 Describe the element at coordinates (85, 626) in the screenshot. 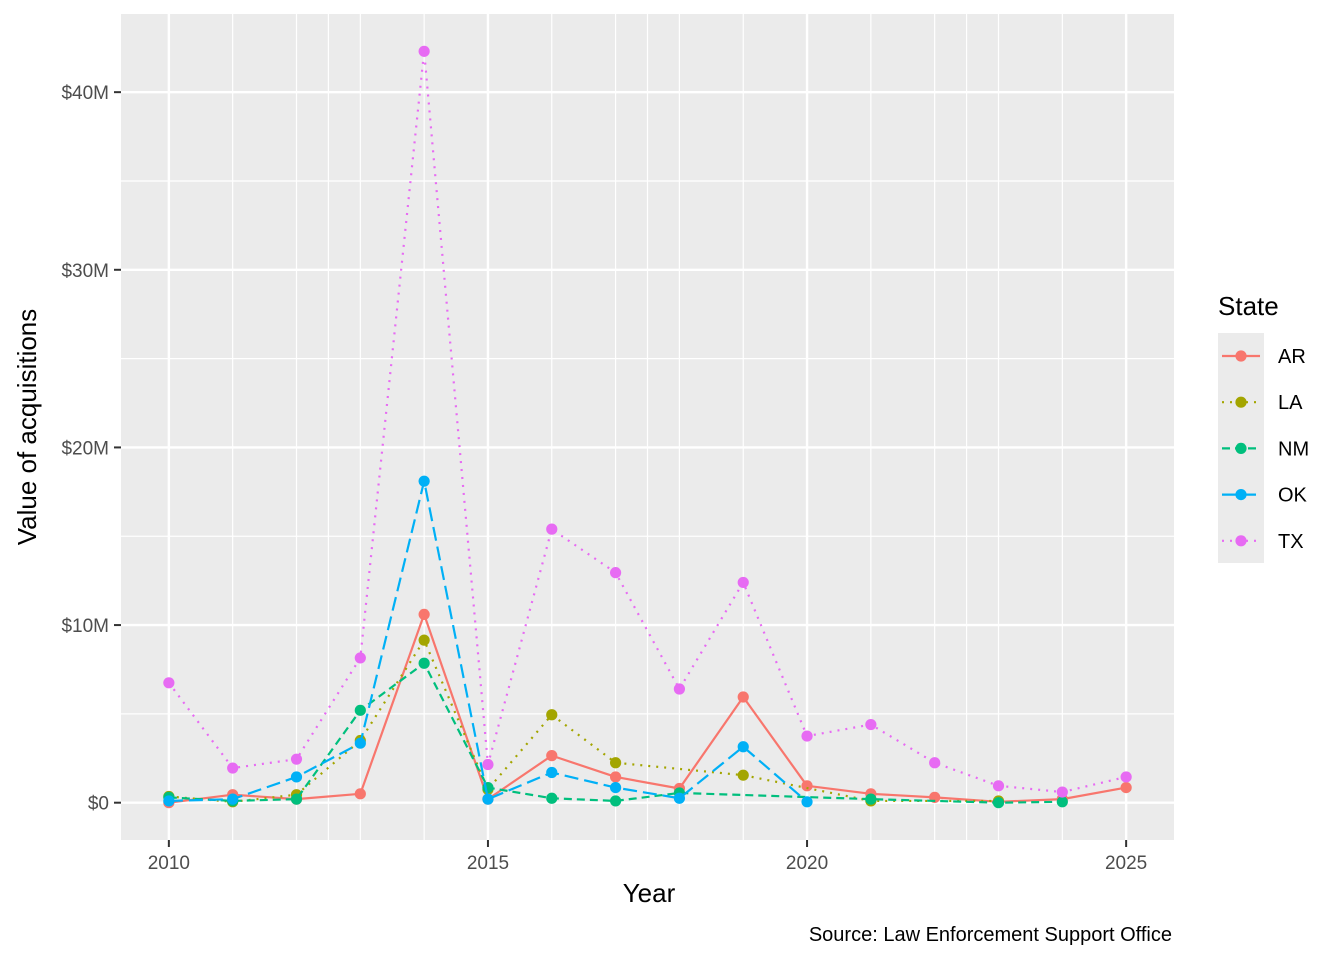

I see `y-tick-label: $10M` at that location.